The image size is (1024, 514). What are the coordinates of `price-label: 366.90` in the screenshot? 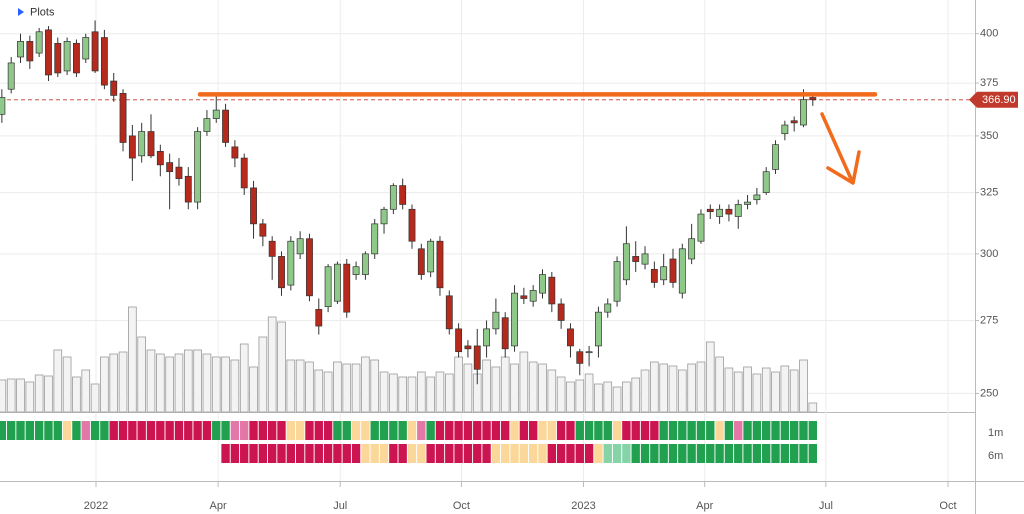 It's located at (999, 100).